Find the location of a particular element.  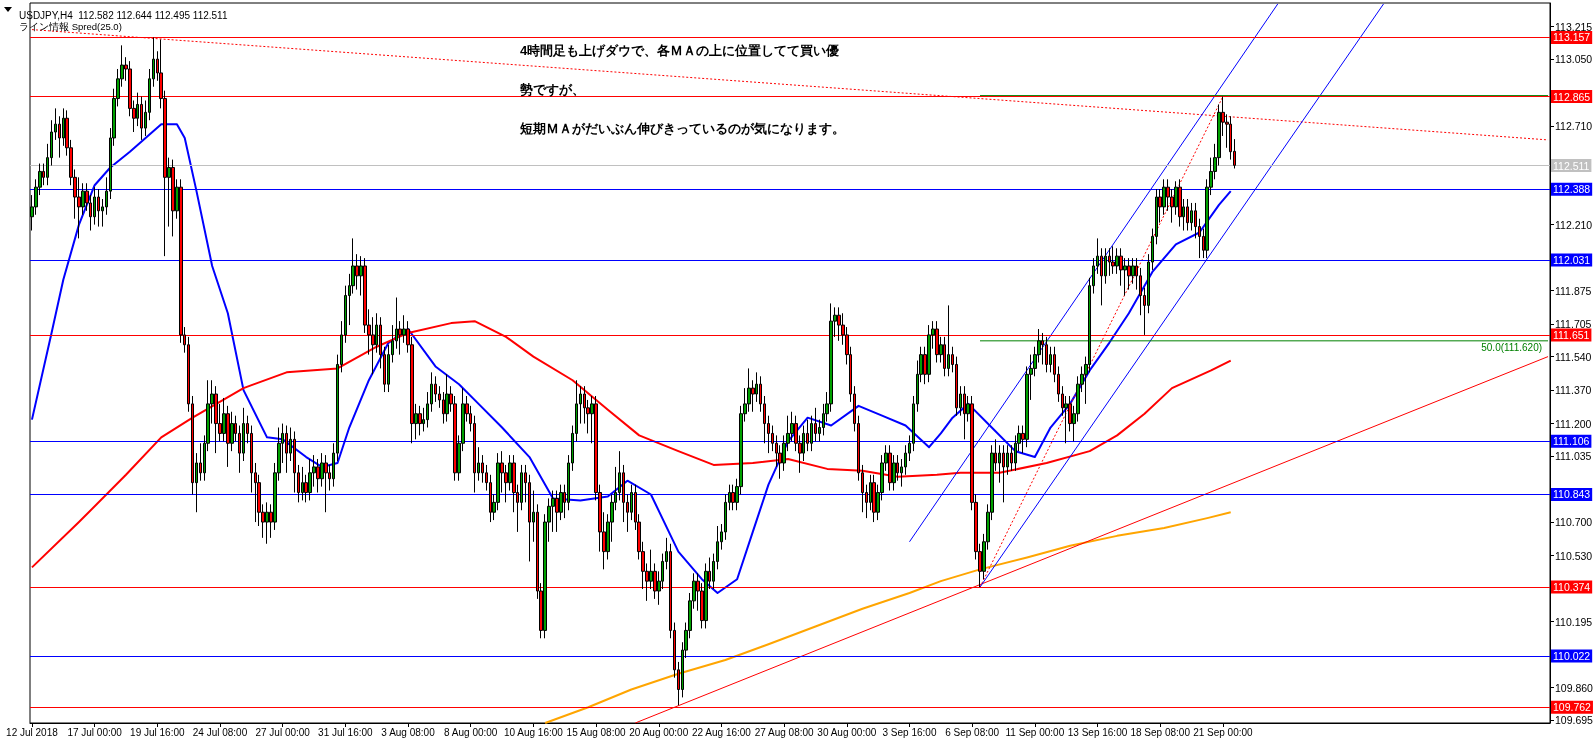

ref-line-label: 112.031 is located at coordinates (1572, 260).